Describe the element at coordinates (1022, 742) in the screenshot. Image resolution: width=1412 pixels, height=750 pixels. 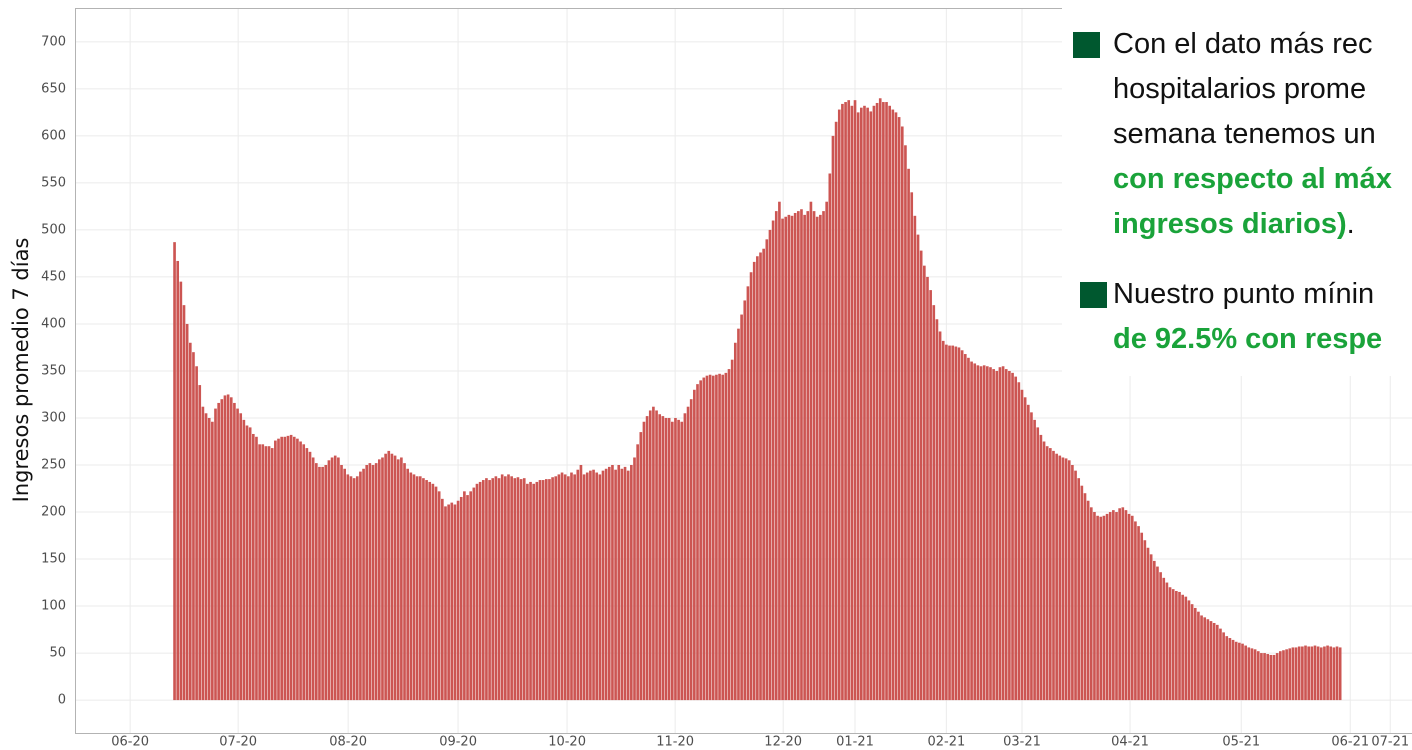
I see `x-tick-label: 03-21` at that location.